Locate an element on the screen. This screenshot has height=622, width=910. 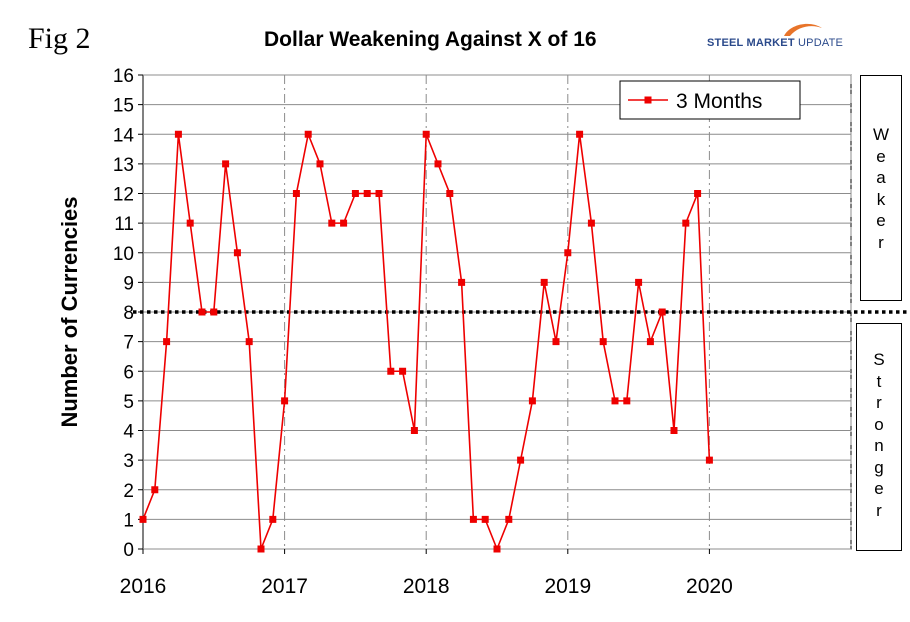
y-tick-label: 14 is located at coordinates (124, 135).